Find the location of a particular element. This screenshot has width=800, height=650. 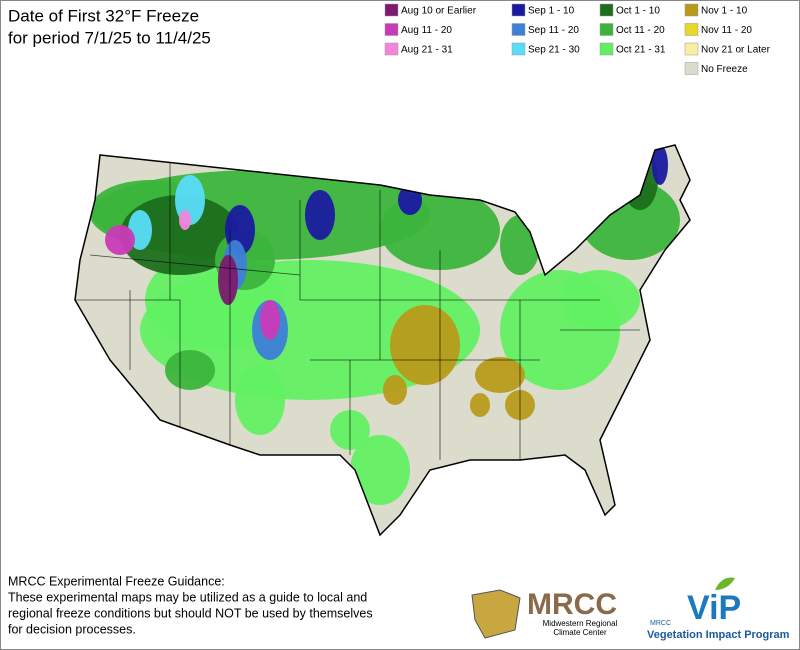

legend-label: Aug 11 - 20 is located at coordinates (426, 30).